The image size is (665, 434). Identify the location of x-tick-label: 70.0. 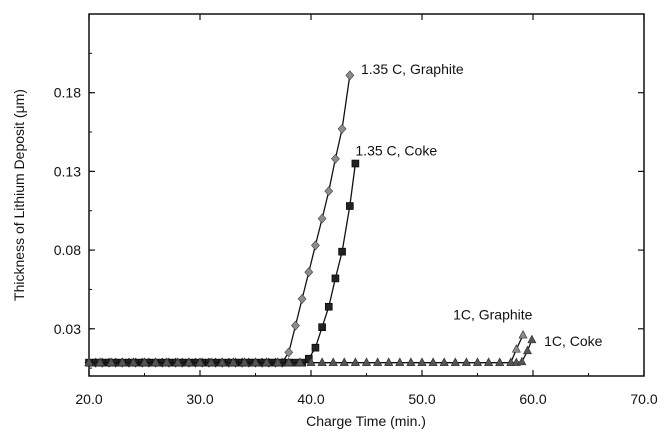
(643, 399).